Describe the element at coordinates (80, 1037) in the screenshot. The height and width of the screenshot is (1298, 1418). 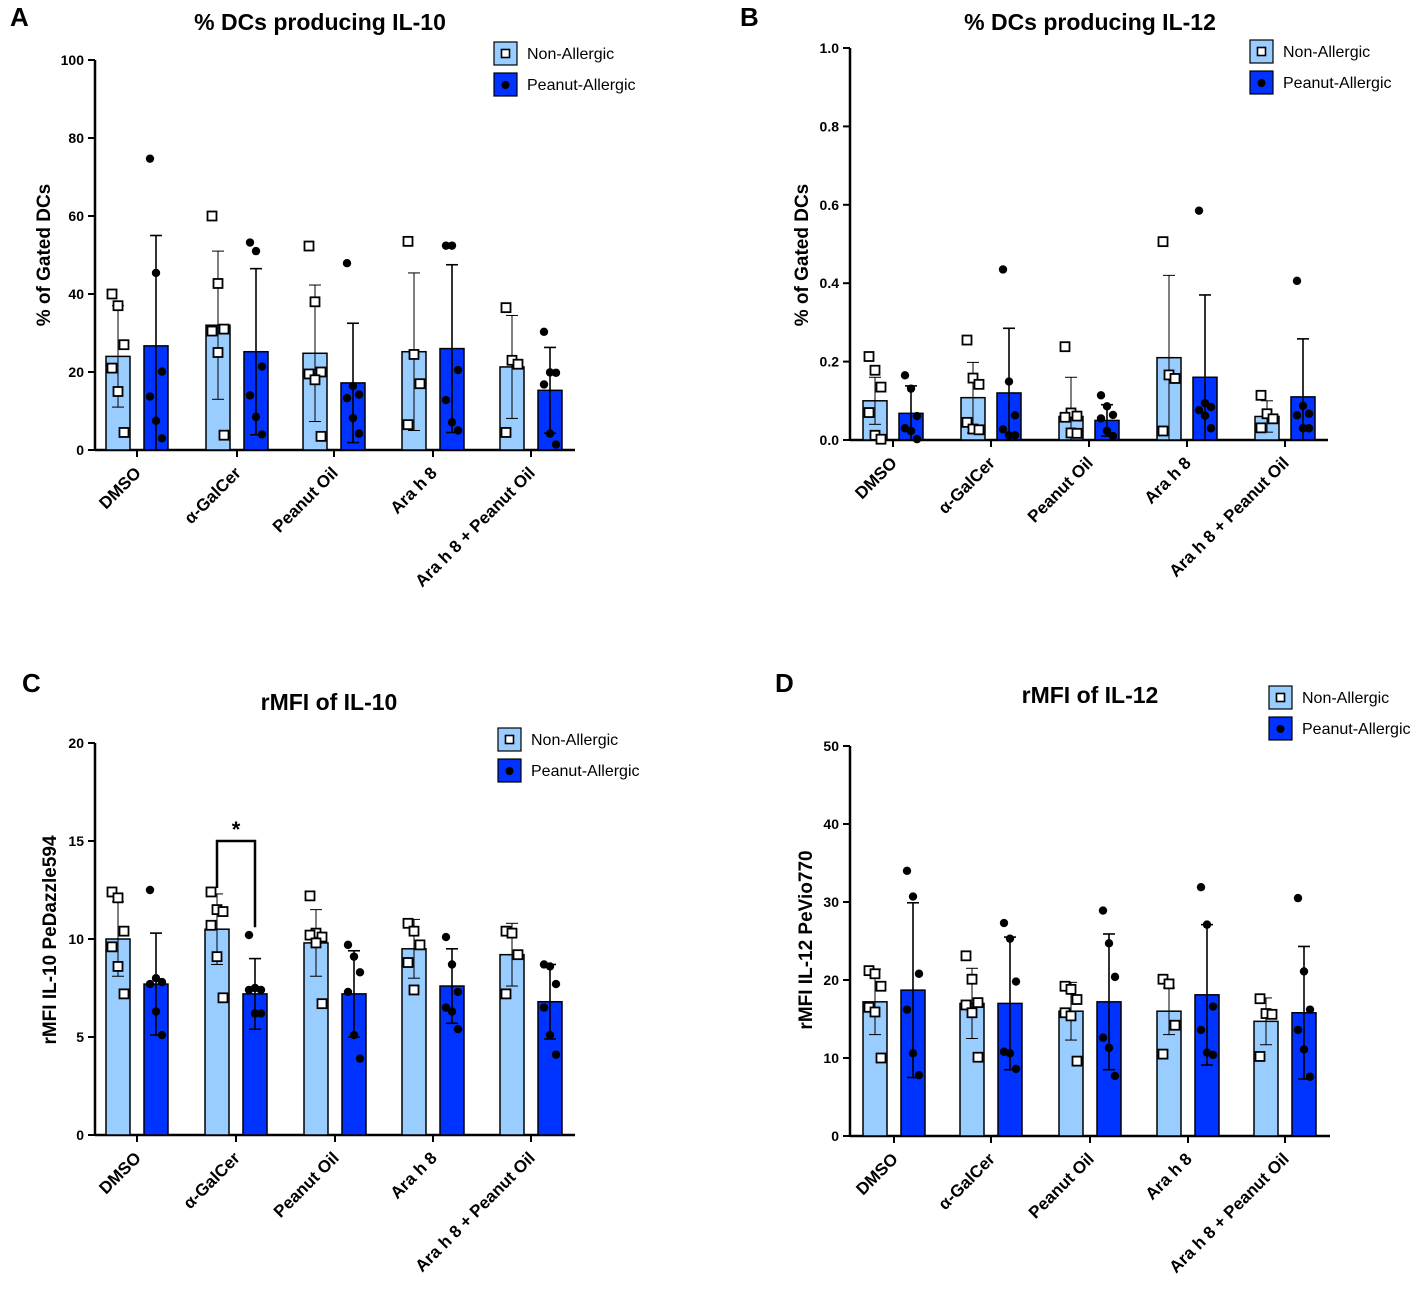
I see `y-tick-label: 5` at that location.